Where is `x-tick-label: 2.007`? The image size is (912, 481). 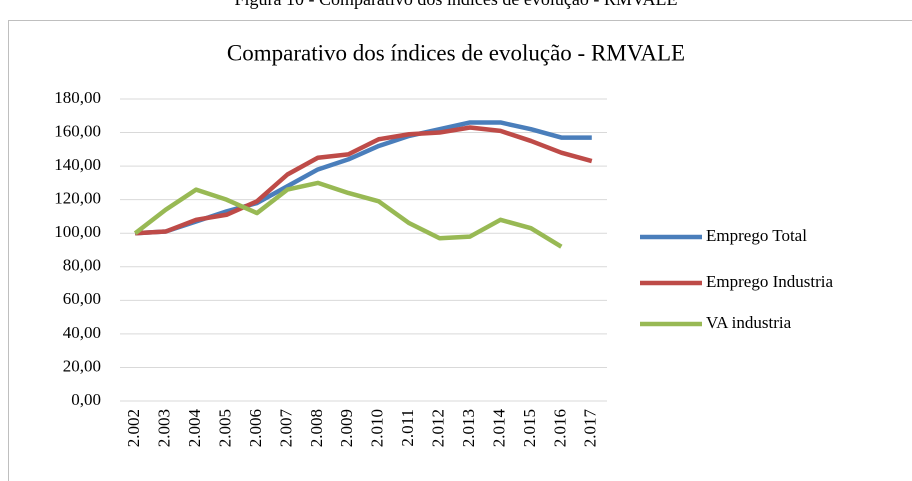 x-tick-label: 2.007 is located at coordinates (285, 428).